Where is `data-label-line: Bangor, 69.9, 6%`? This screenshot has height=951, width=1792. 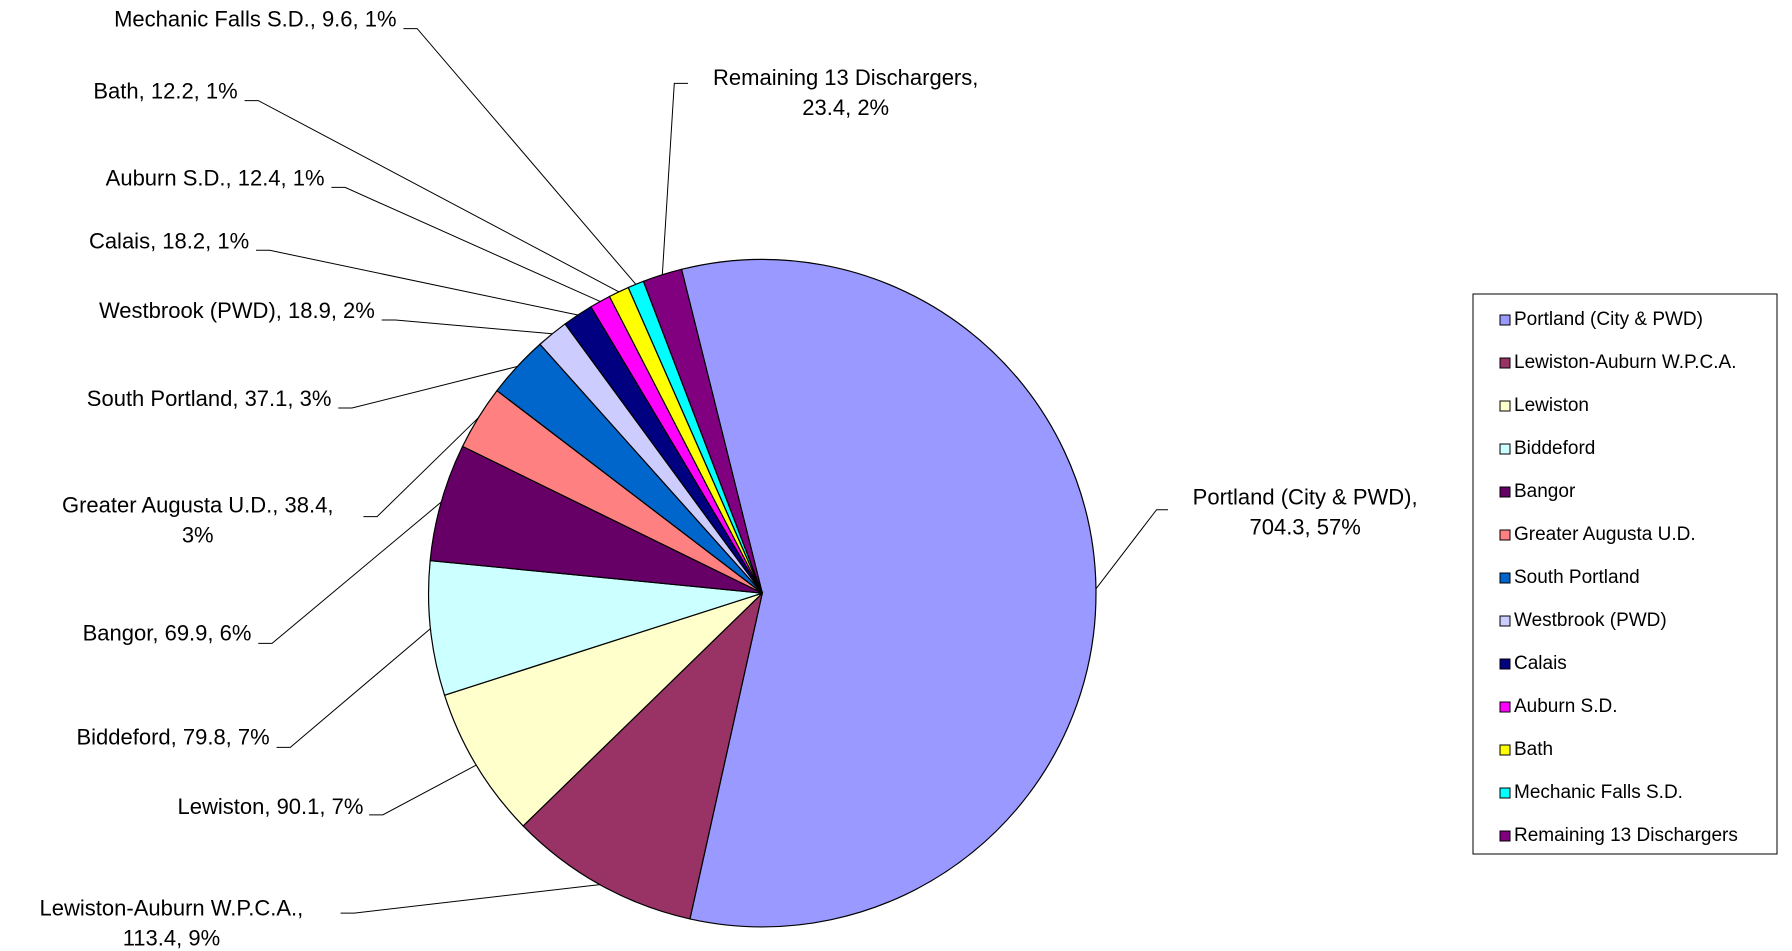
data-label-line: Bangor, 69.9, 6% is located at coordinates (167, 632).